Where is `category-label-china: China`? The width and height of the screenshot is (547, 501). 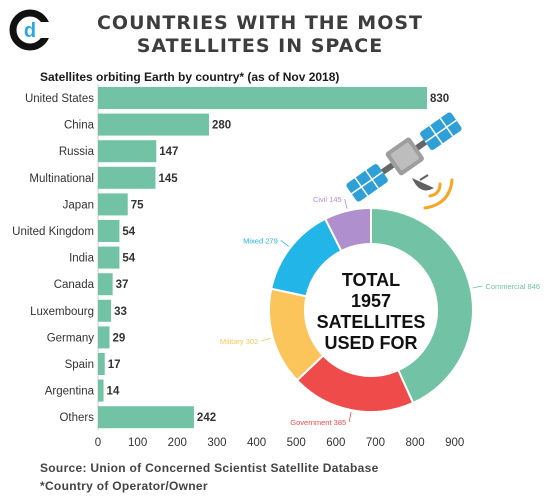 category-label-china: China is located at coordinates (79, 126).